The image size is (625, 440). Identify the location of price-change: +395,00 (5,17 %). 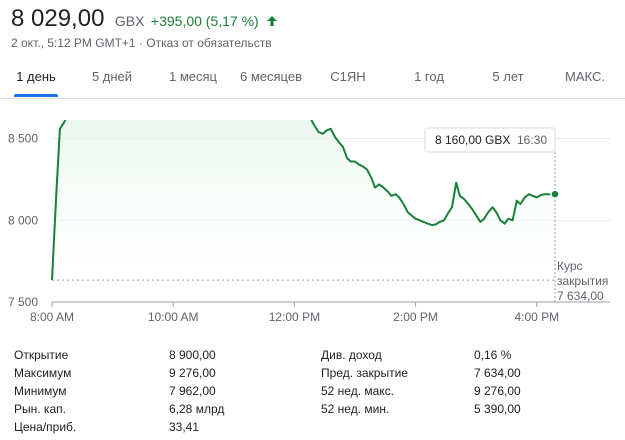
(204, 21).